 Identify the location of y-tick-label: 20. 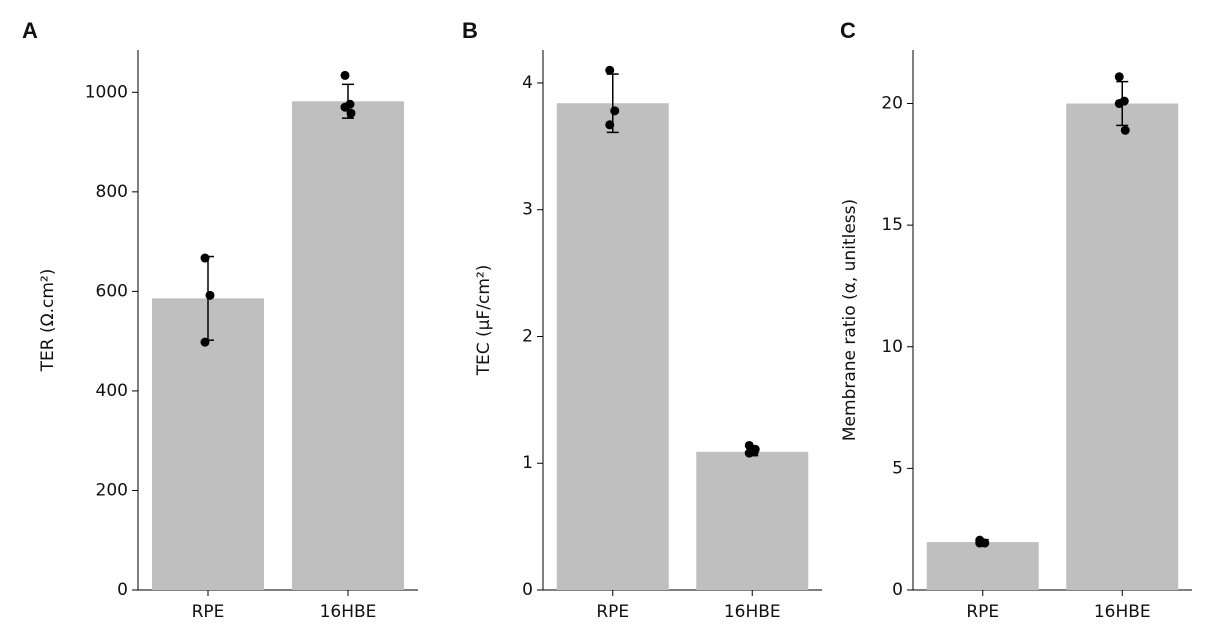
(892, 104).